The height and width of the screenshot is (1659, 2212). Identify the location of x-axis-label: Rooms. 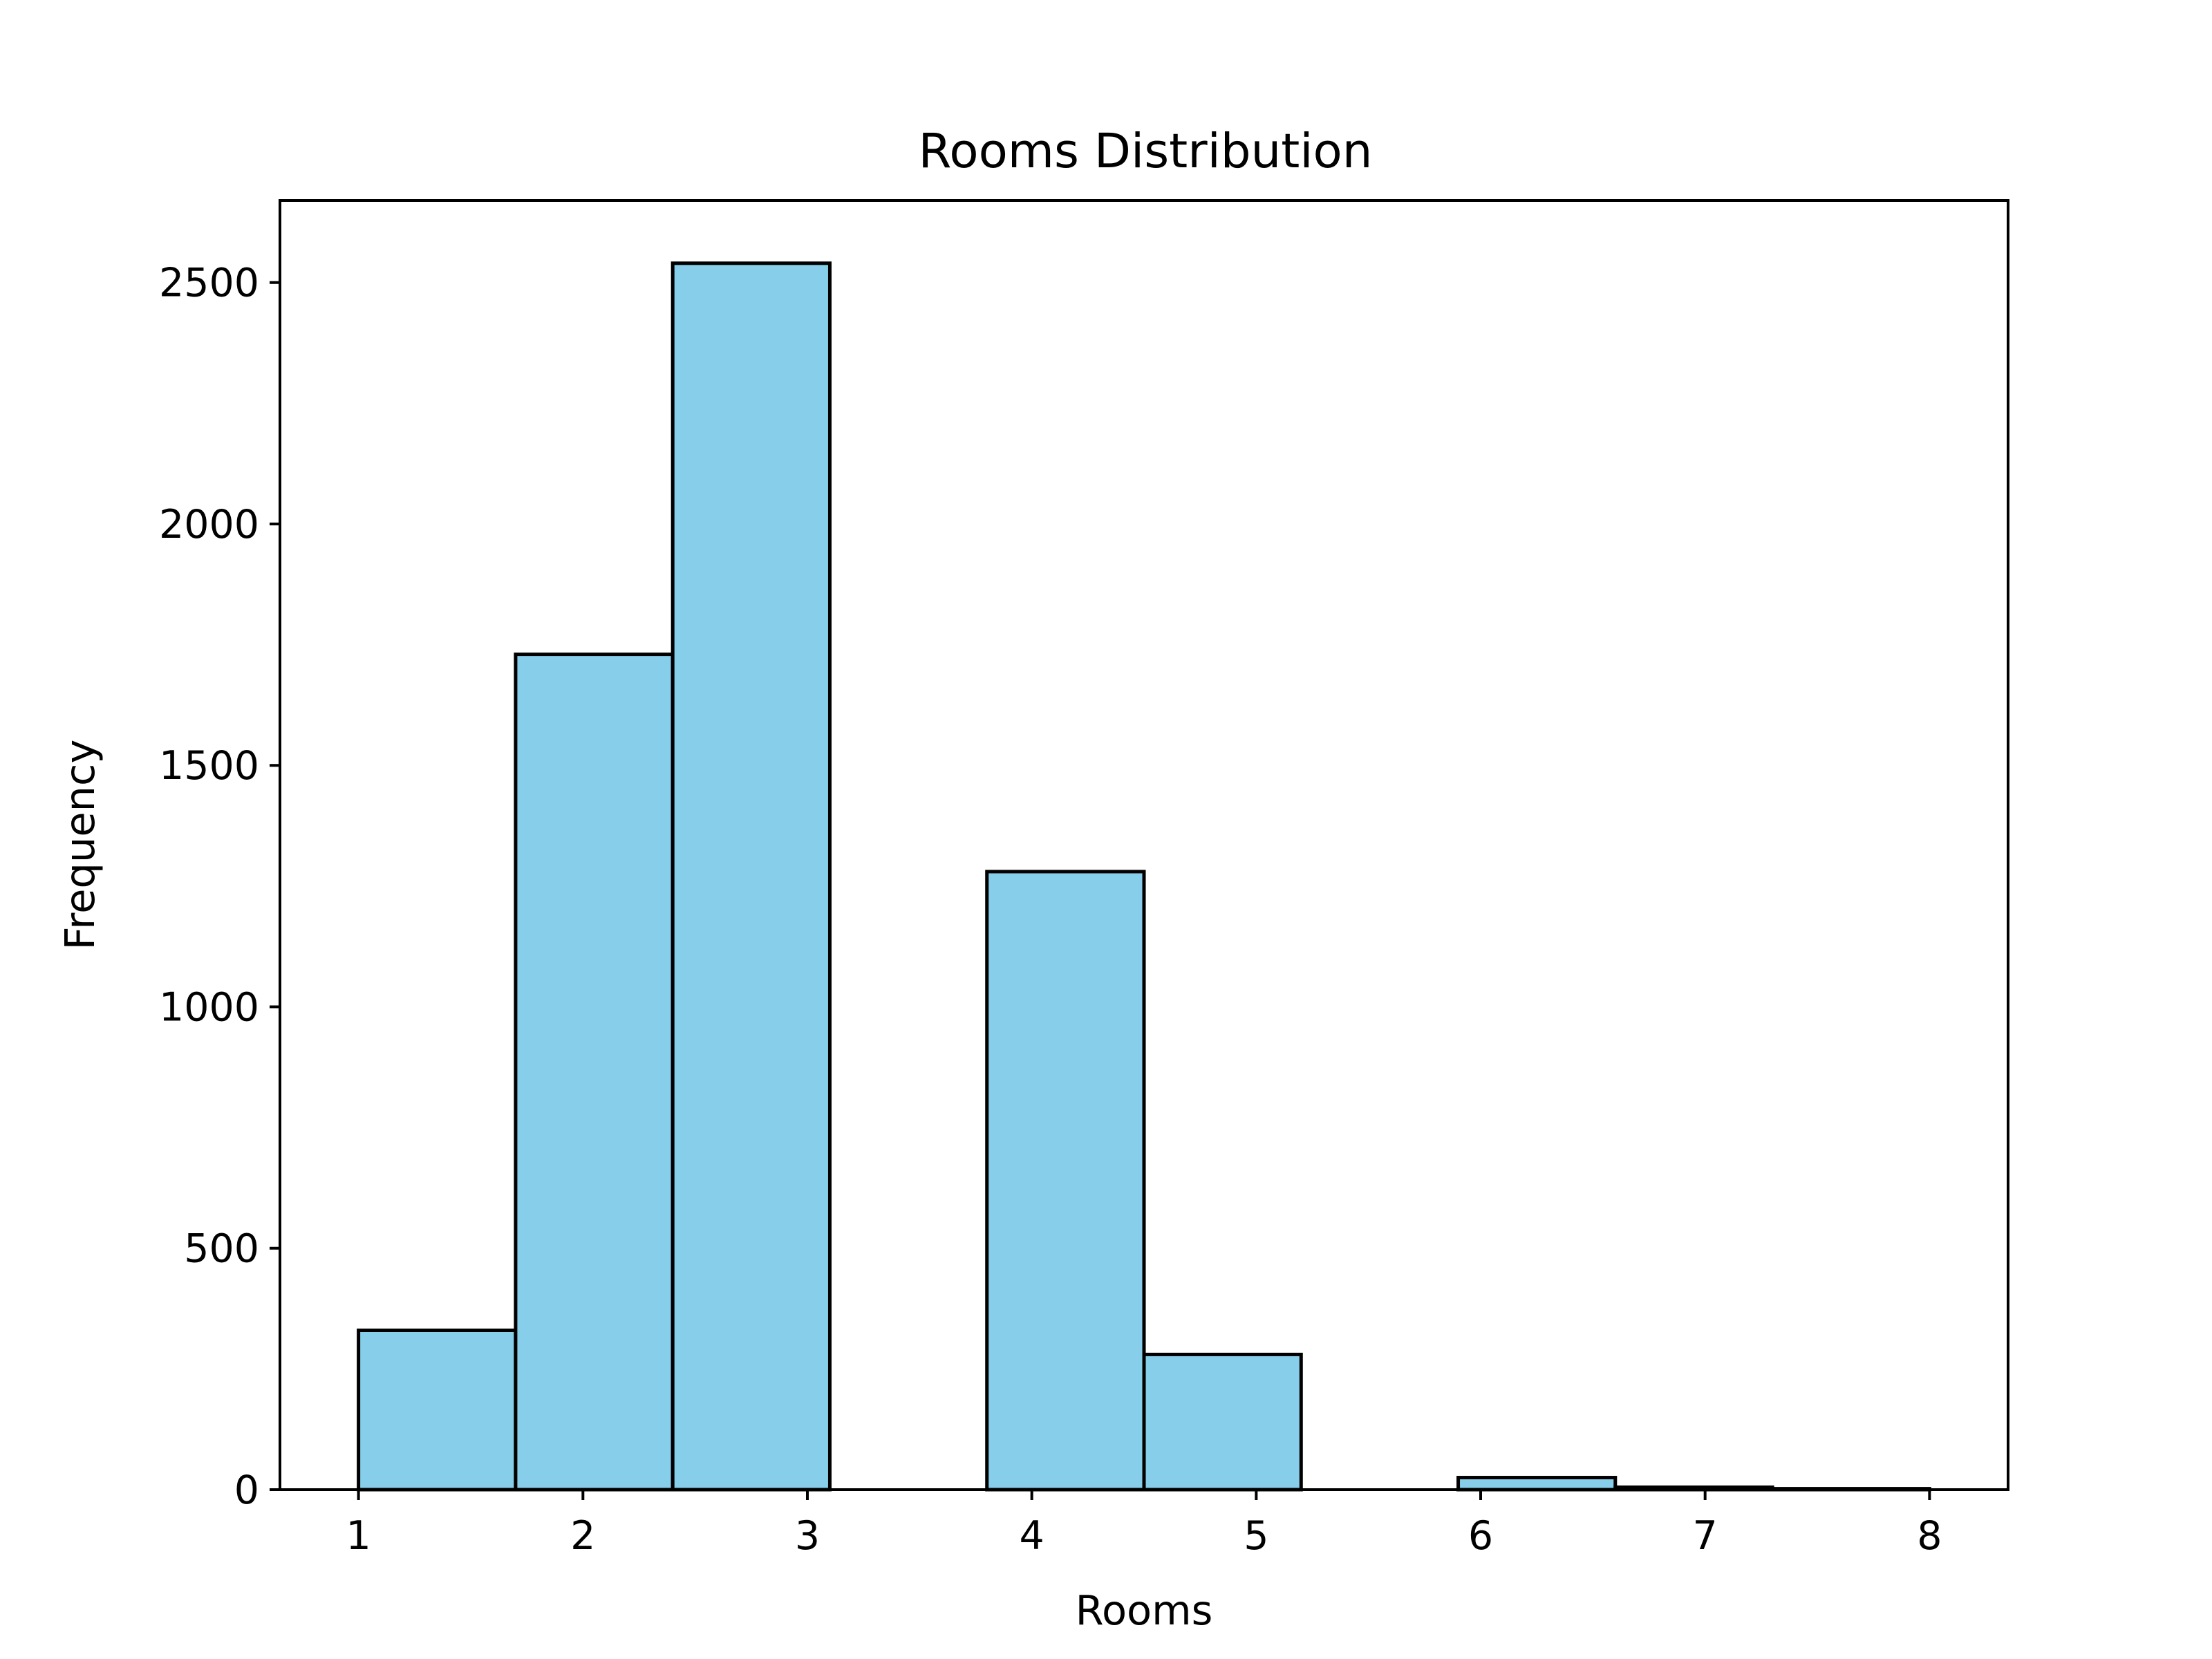
(1145, 1610).